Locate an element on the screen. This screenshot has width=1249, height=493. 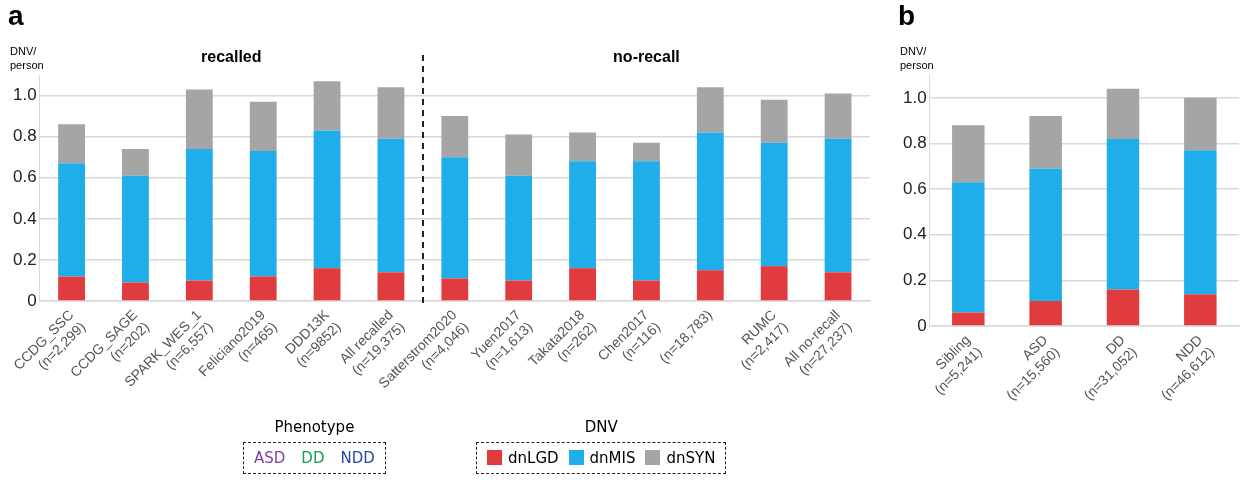
legend-label: dnLGD is located at coordinates (533, 458).